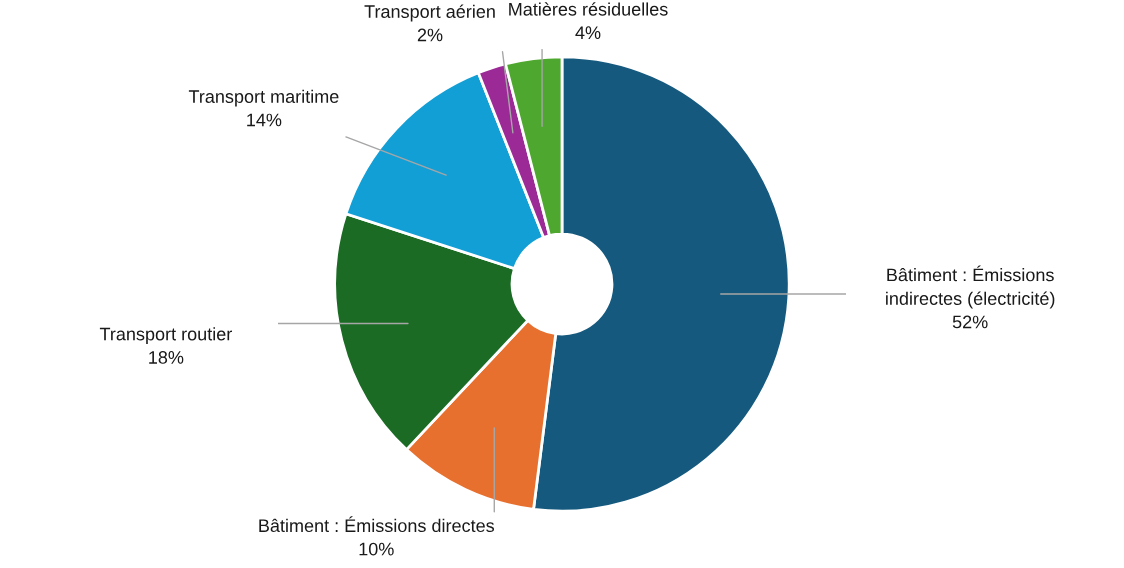 Image resolution: width=1124 pixels, height=568 pixels. What do you see at coordinates (588, 32) in the screenshot?
I see `data-label: 4%` at bounding box center [588, 32].